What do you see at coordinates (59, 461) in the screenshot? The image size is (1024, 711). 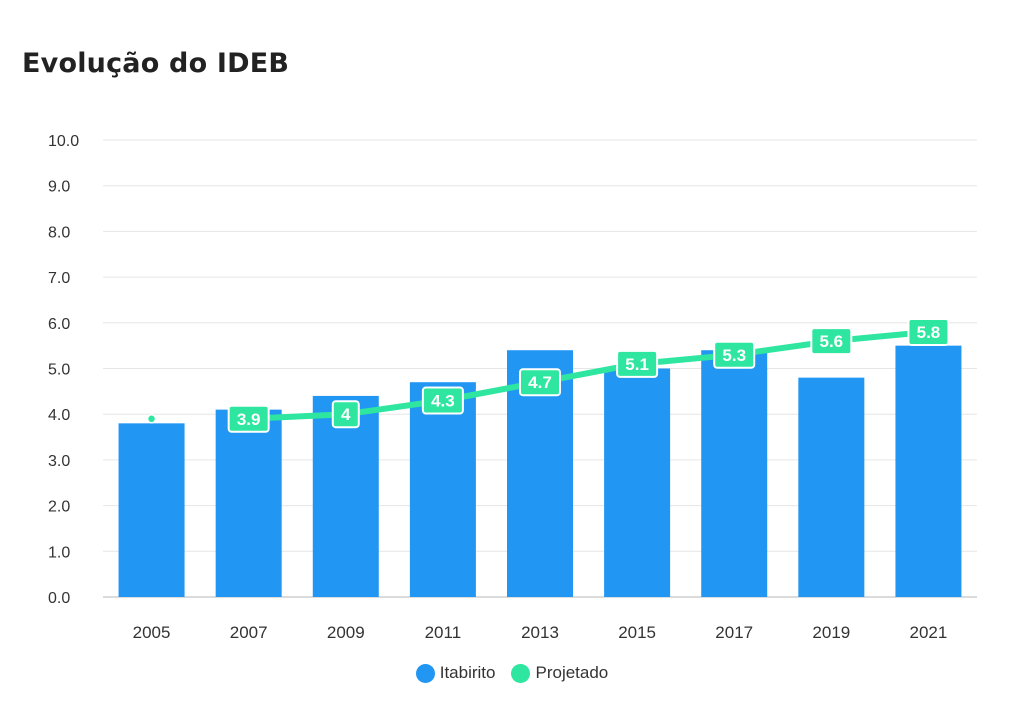 I see `y-tick-label: 3.0` at bounding box center [59, 461].